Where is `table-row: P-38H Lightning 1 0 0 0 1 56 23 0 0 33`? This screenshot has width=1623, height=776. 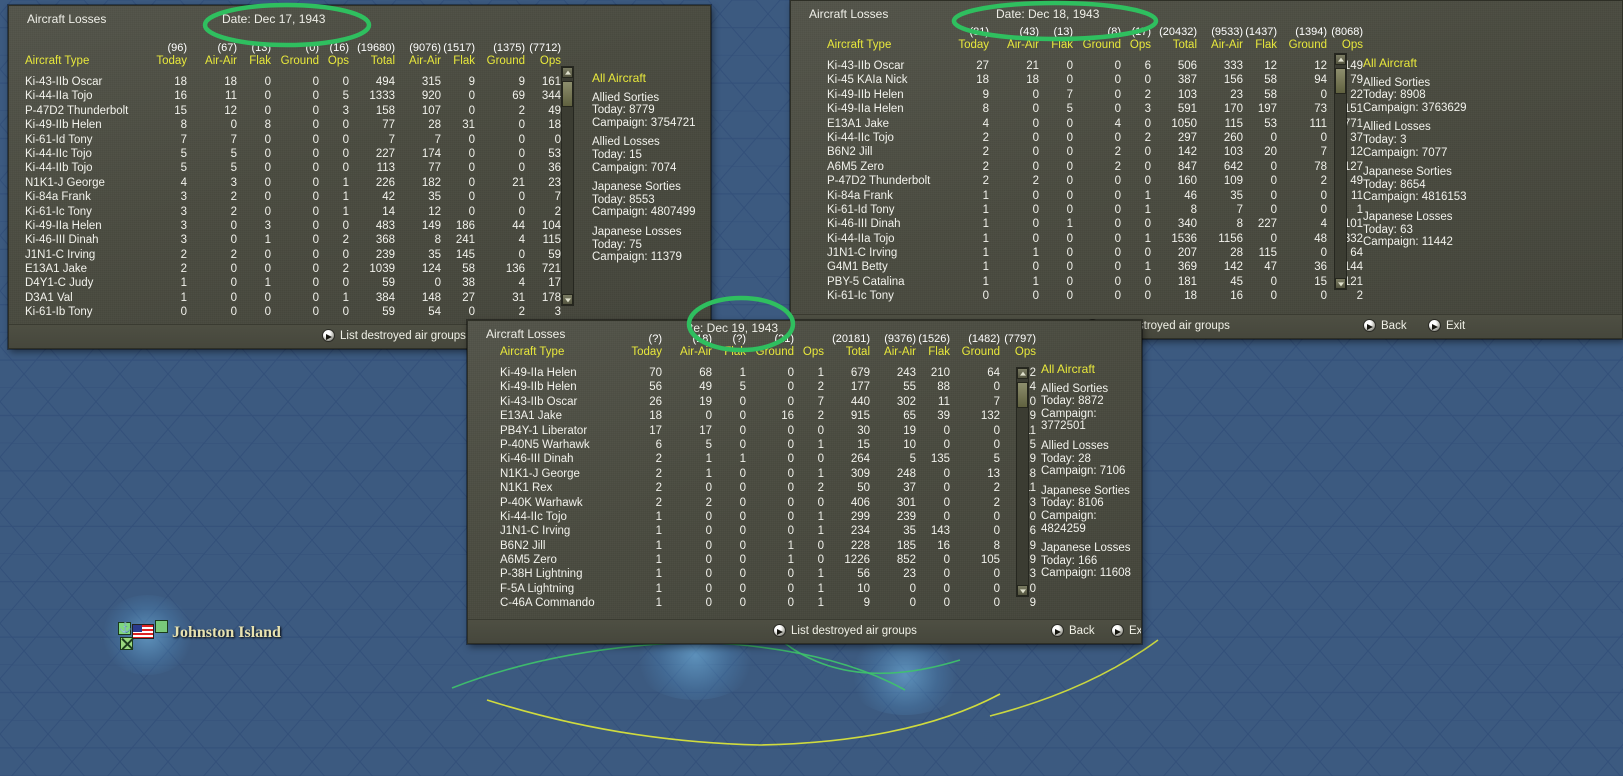 table-row: P-38H Lightning 1 0 0 0 1 56 23 0 0 33 is located at coordinates (768, 574).